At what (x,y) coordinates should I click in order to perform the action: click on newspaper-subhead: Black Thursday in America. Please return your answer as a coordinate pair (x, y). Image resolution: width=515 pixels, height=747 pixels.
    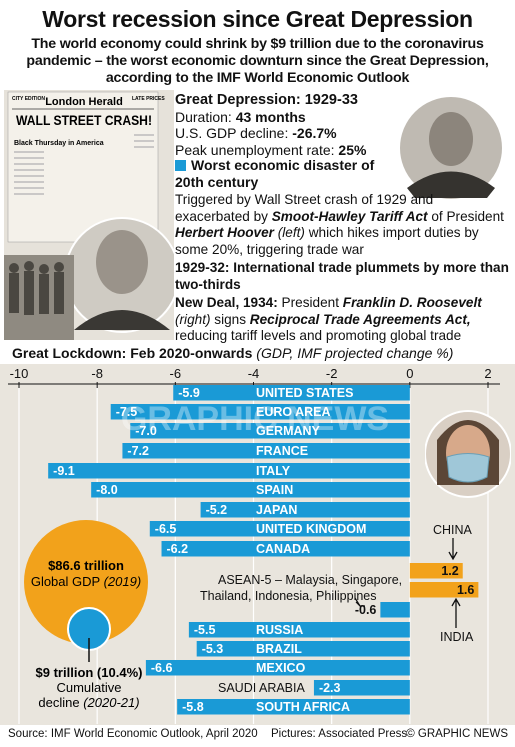
    Looking at the image, I should click on (59, 143).